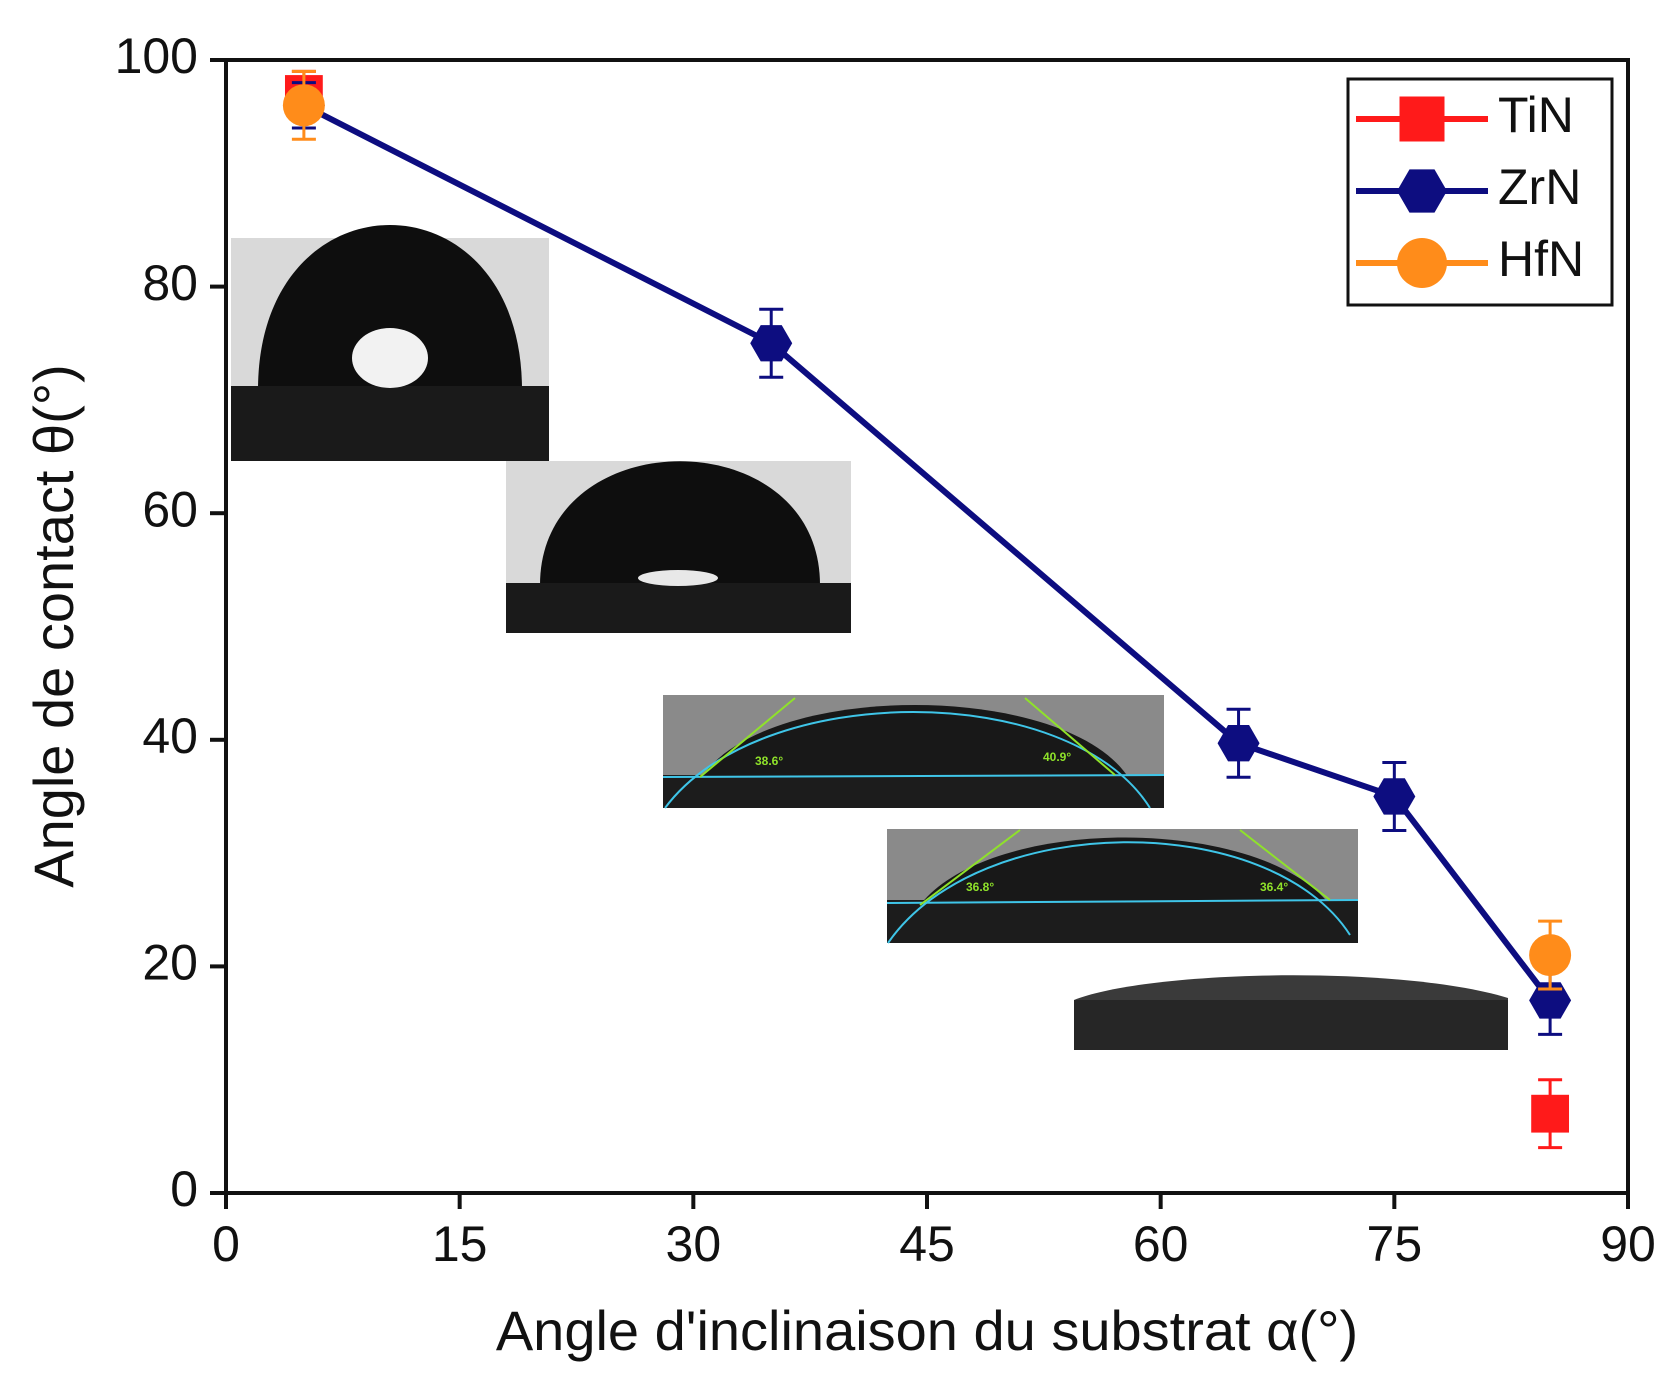 The width and height of the screenshot is (1661, 1381). What do you see at coordinates (170, 963) in the screenshot?
I see `y-tick-label: 20` at bounding box center [170, 963].